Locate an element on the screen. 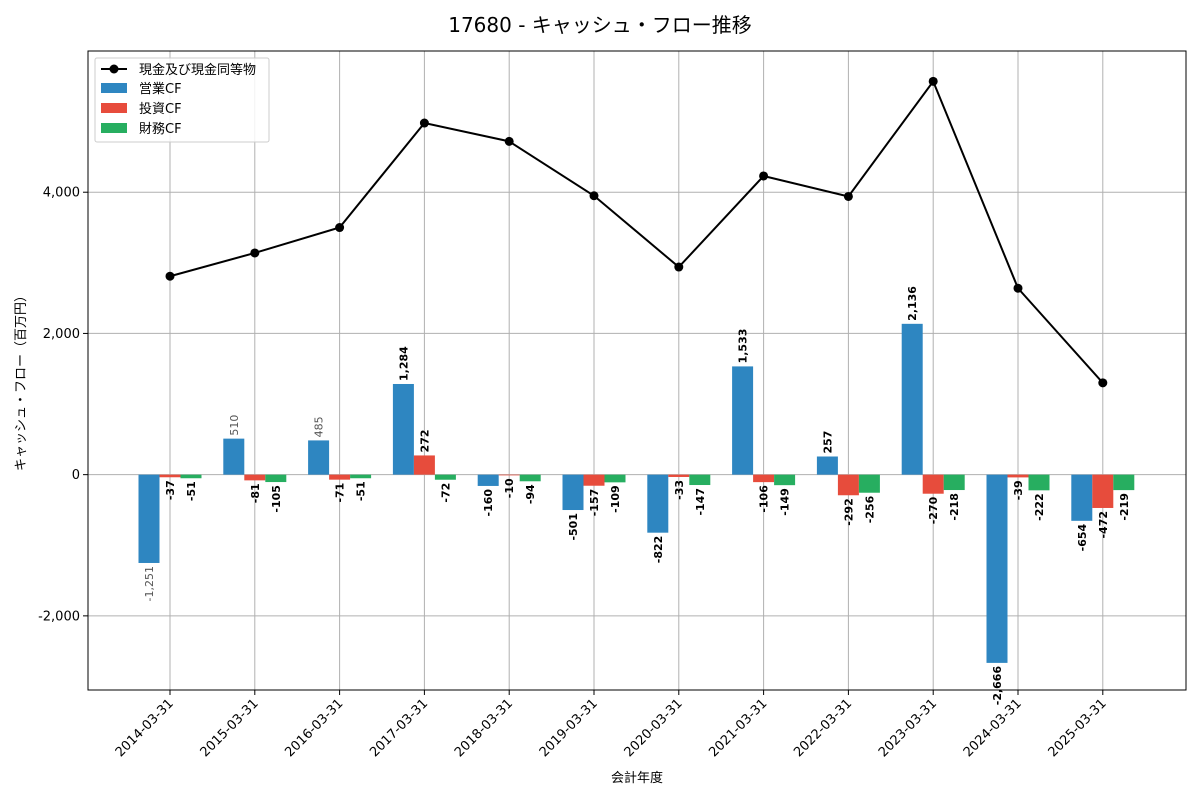  bar-value-label: -157 is located at coordinates (594, 503).